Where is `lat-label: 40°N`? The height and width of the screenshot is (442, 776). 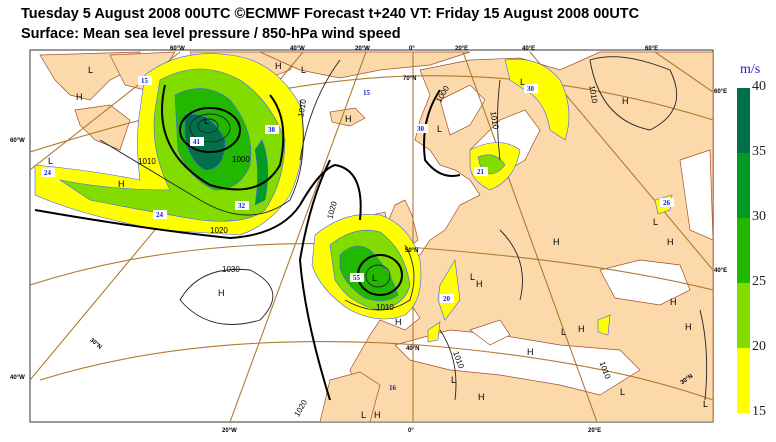 lat-label: 40°N is located at coordinates (412, 349).